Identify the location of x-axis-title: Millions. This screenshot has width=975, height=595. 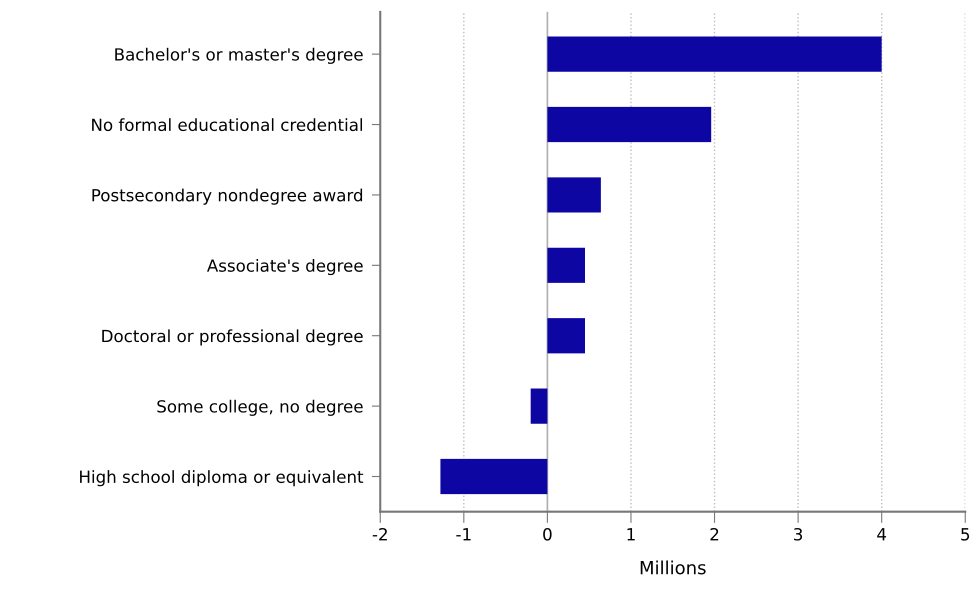
(673, 567).